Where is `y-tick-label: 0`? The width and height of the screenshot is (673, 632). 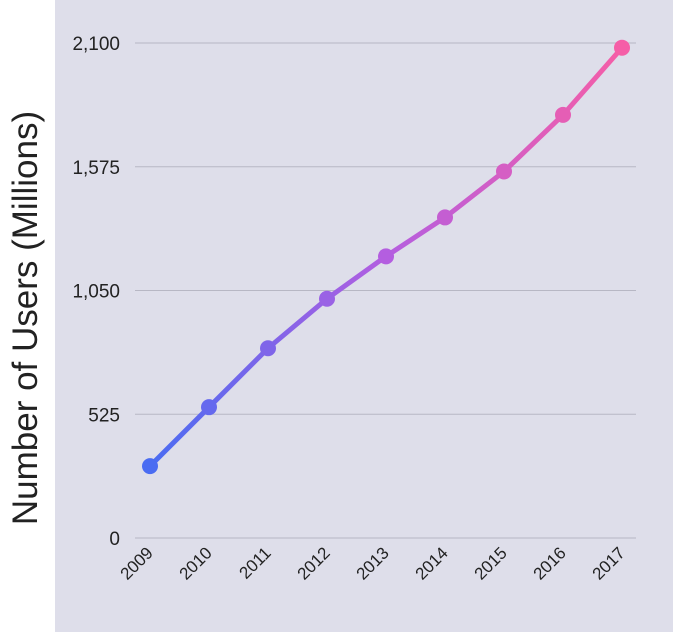 y-tick-label: 0 is located at coordinates (114, 539).